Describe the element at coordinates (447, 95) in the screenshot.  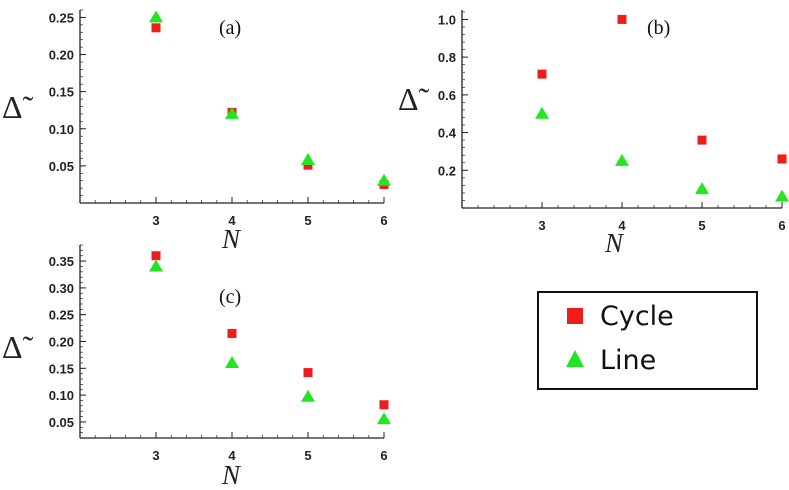
I see `y-tick-label: 0.6` at that location.